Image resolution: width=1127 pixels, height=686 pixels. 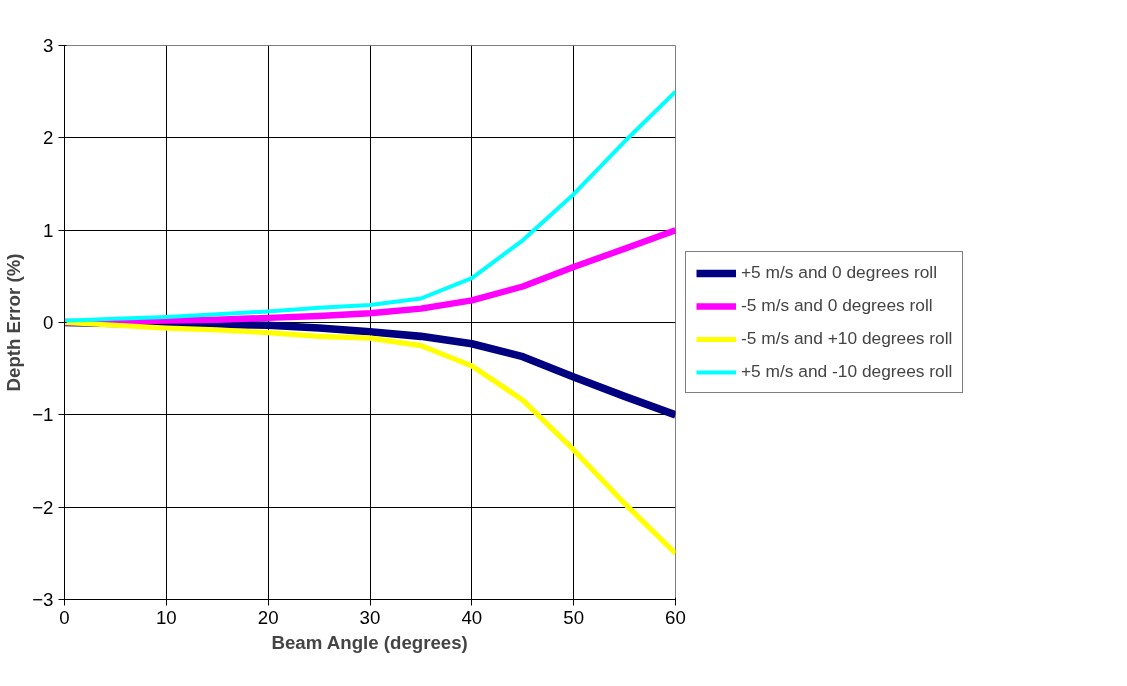 What do you see at coordinates (847, 371) in the screenshot?
I see `legend-label: +5 m/s and -10 degrees roll` at bounding box center [847, 371].